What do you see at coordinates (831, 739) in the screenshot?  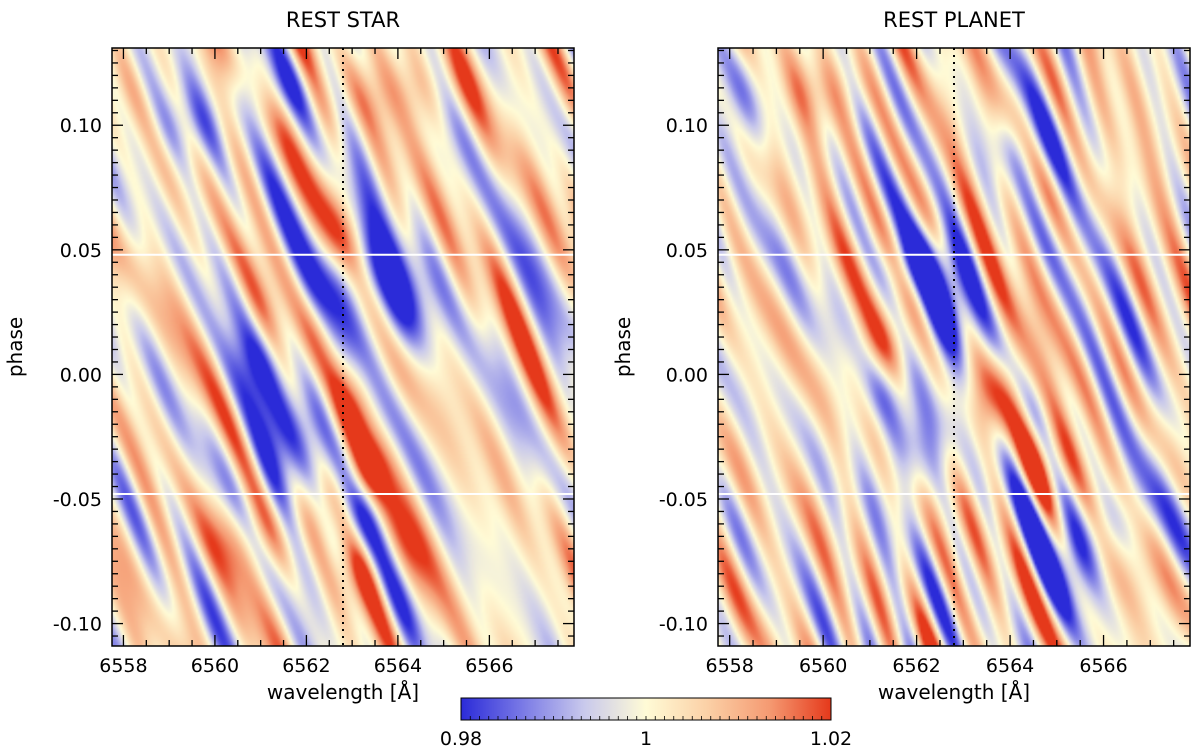 I see `colorbar-tick-label: 1.02` at bounding box center [831, 739].